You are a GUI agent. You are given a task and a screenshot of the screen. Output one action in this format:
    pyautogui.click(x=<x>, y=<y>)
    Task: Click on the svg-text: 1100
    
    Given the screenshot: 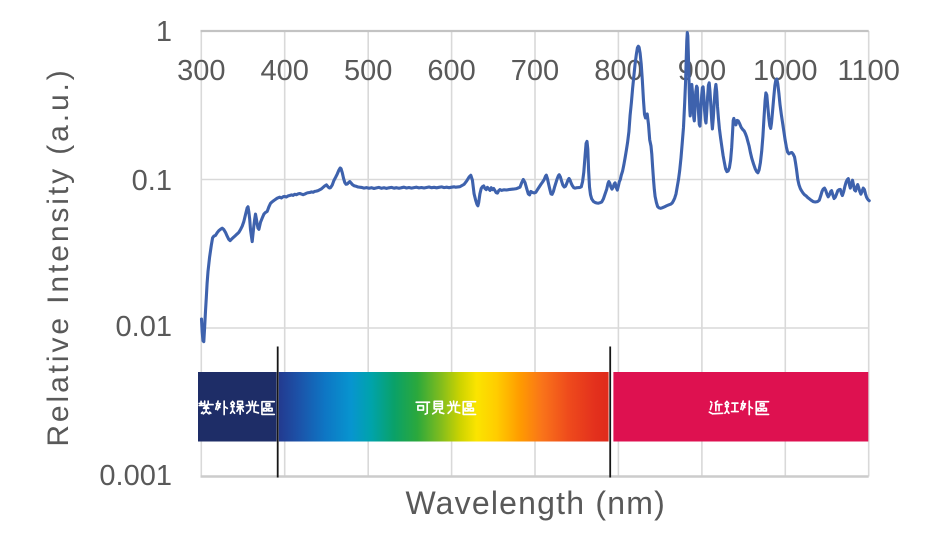 What is the action you would take?
    pyautogui.click(x=869, y=71)
    